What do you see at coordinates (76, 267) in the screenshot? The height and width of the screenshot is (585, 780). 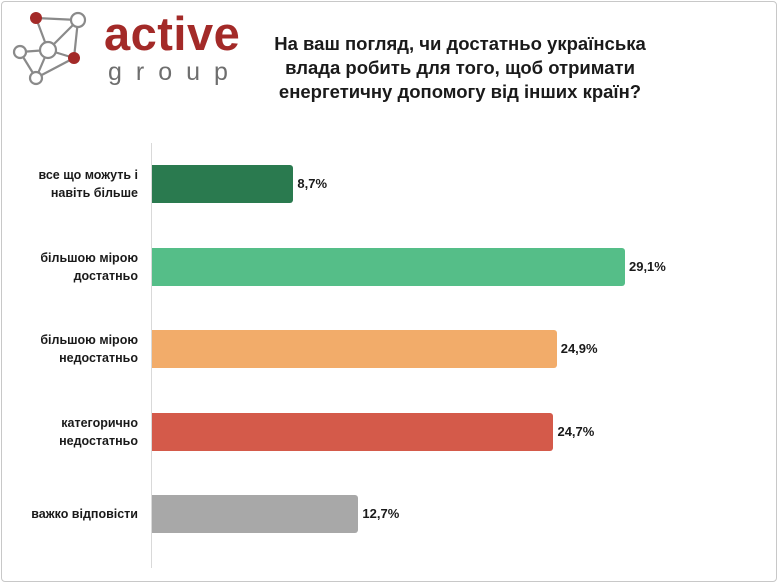 I see `category-label: більшою мірою достатньо` at bounding box center [76, 267].